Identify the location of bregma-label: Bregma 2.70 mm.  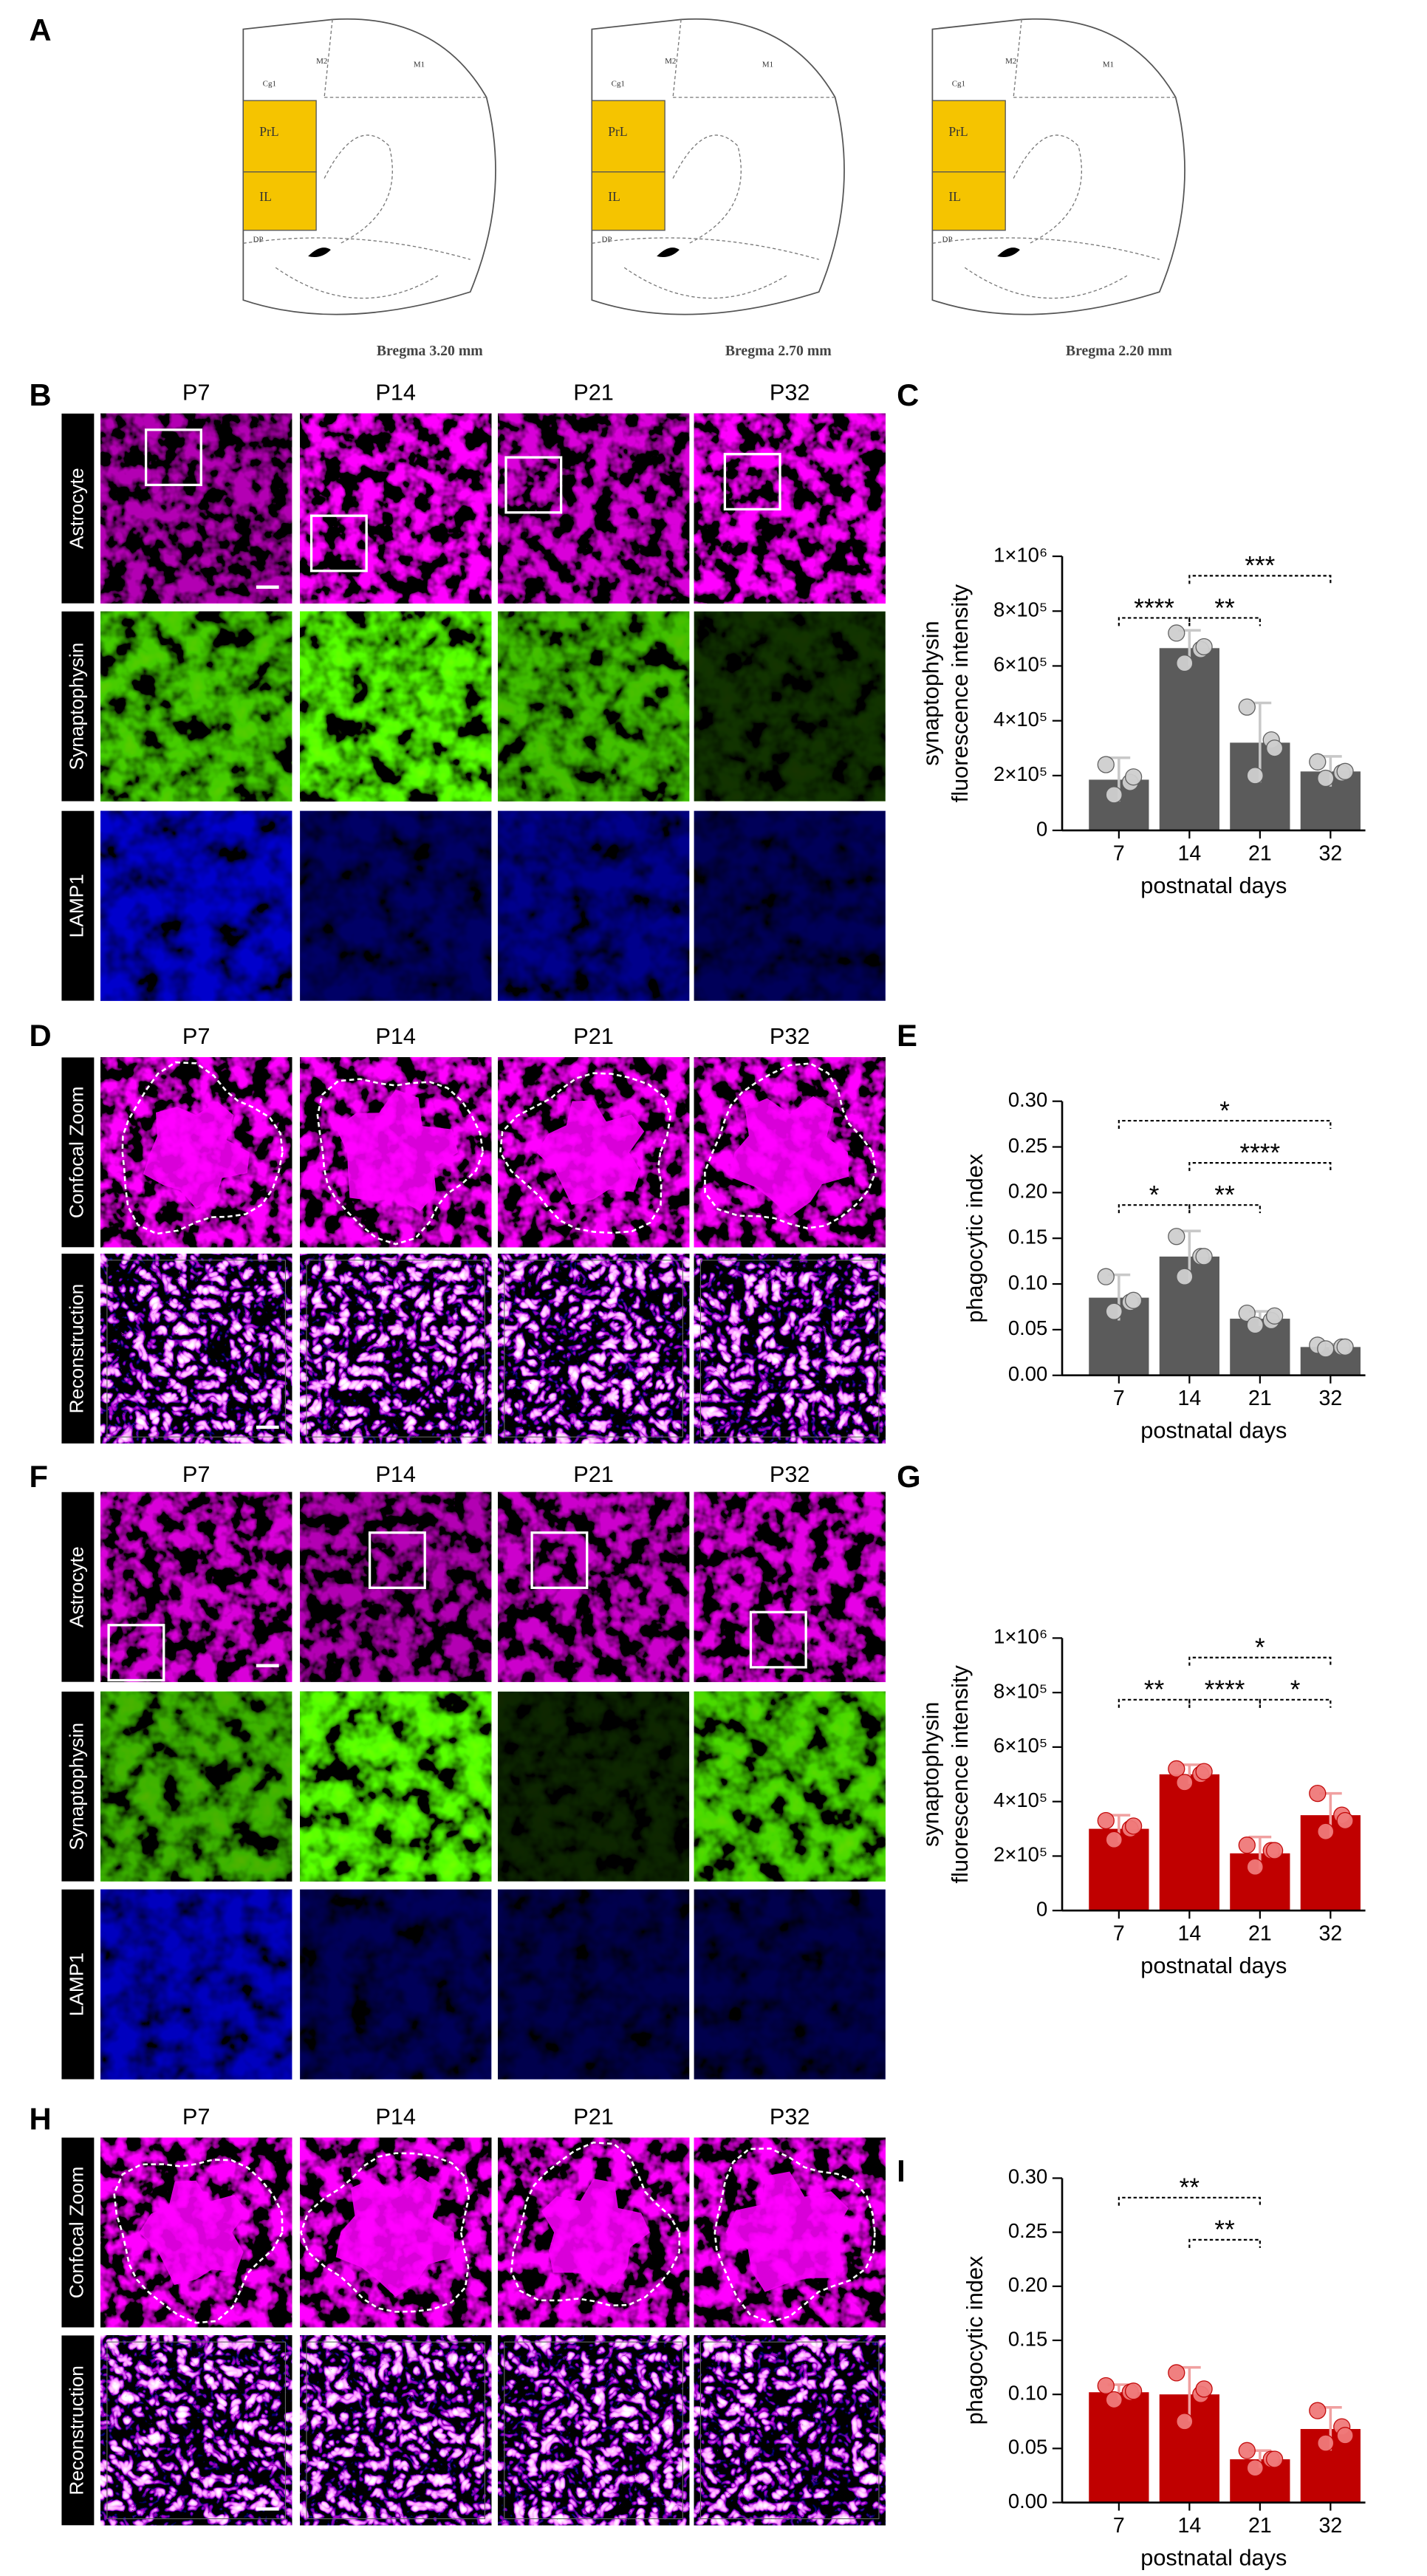
(778, 351).